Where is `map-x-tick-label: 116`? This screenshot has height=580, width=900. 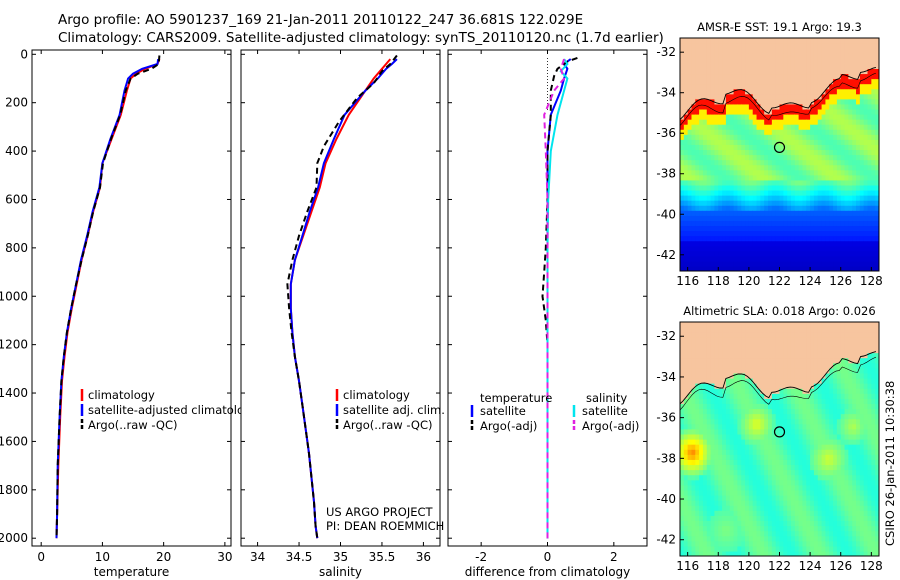
map-x-tick-label: 116 is located at coordinates (687, 566).